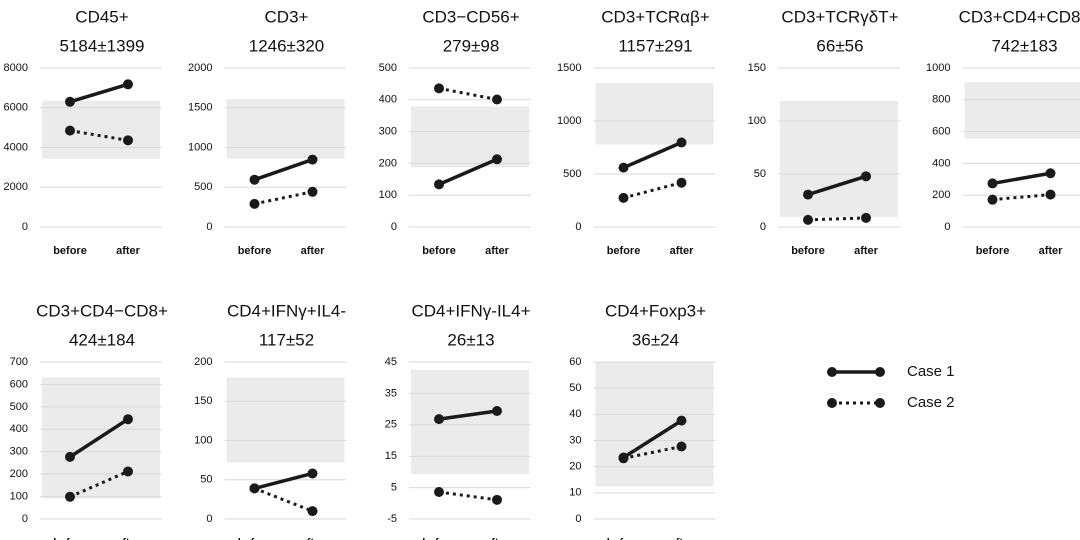  Describe the element at coordinates (575, 362) in the screenshot. I see `y-tick-label: 60` at that location.